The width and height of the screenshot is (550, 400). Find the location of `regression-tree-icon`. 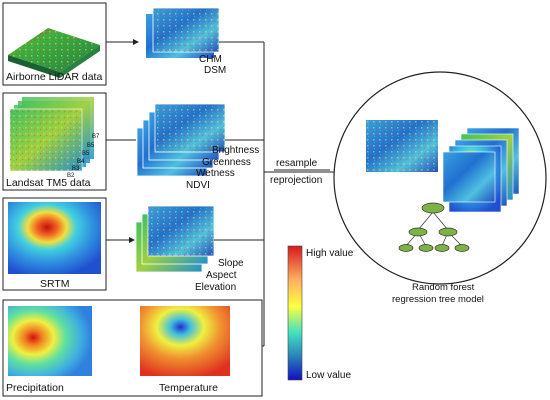

regression-tree-icon is located at coordinates (434, 227).